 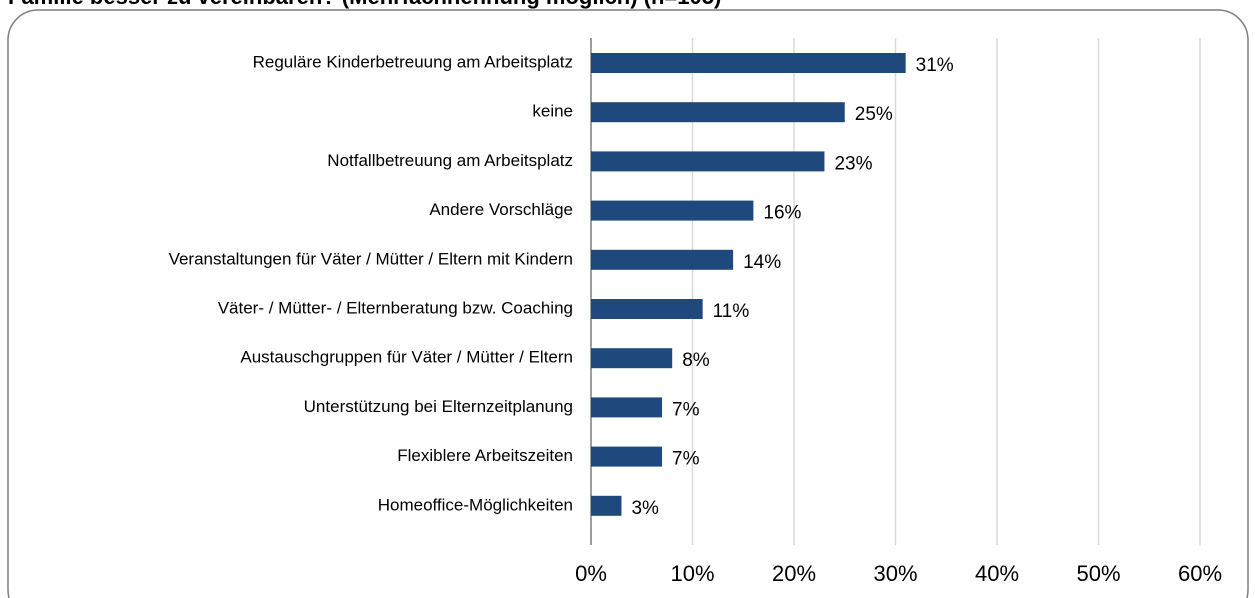 What do you see at coordinates (485, 455) in the screenshot?
I see `y-tick-label: Flexiblere Arbeitszeiten` at bounding box center [485, 455].